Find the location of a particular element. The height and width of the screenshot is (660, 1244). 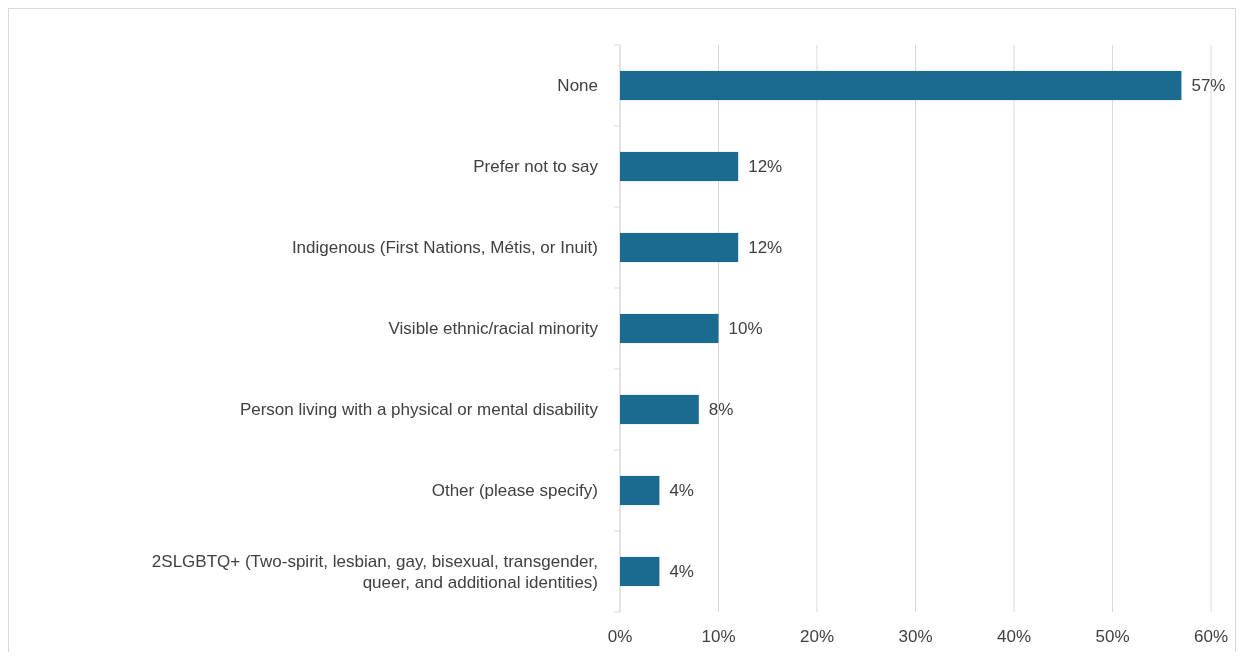

y-tick-label: Other (please specify) is located at coordinates (514, 491).